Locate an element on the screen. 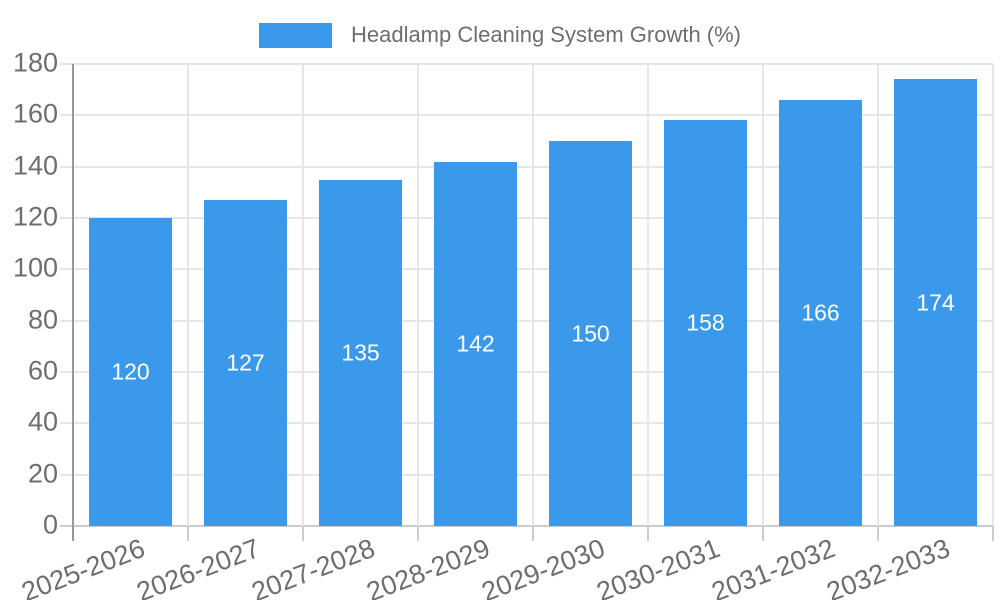 This screenshot has width=1000, height=600. legend-series-label: Headlamp Cleaning System Growth (%) is located at coordinates (546, 34).